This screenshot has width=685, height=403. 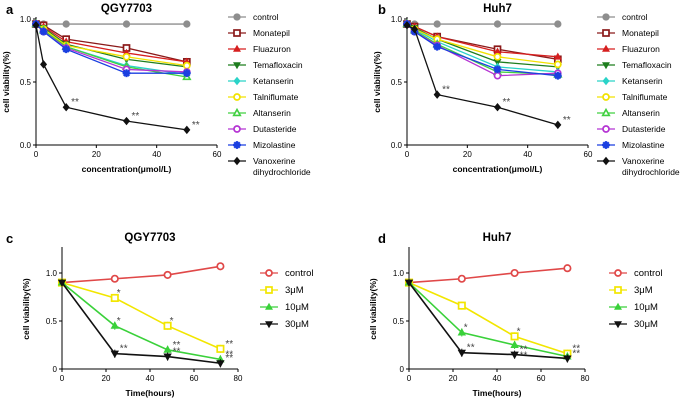 I want to click on legend-label: 3μM, so click(x=643, y=290).